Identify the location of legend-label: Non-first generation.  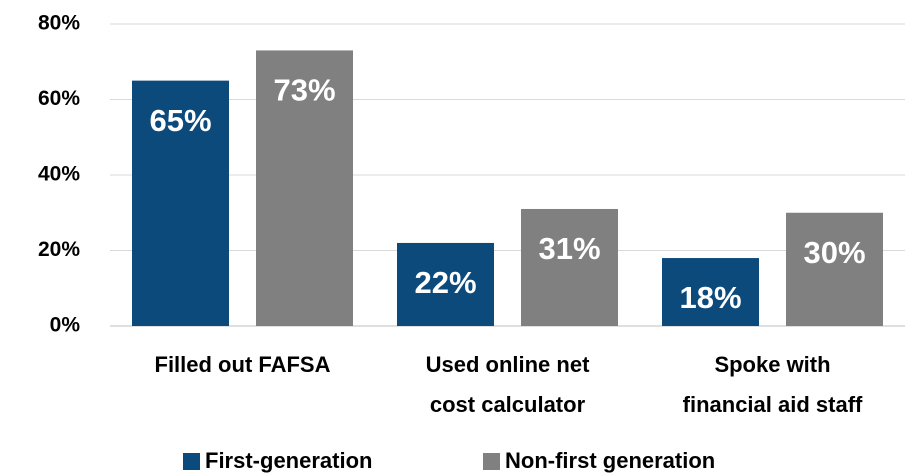
(610, 460).